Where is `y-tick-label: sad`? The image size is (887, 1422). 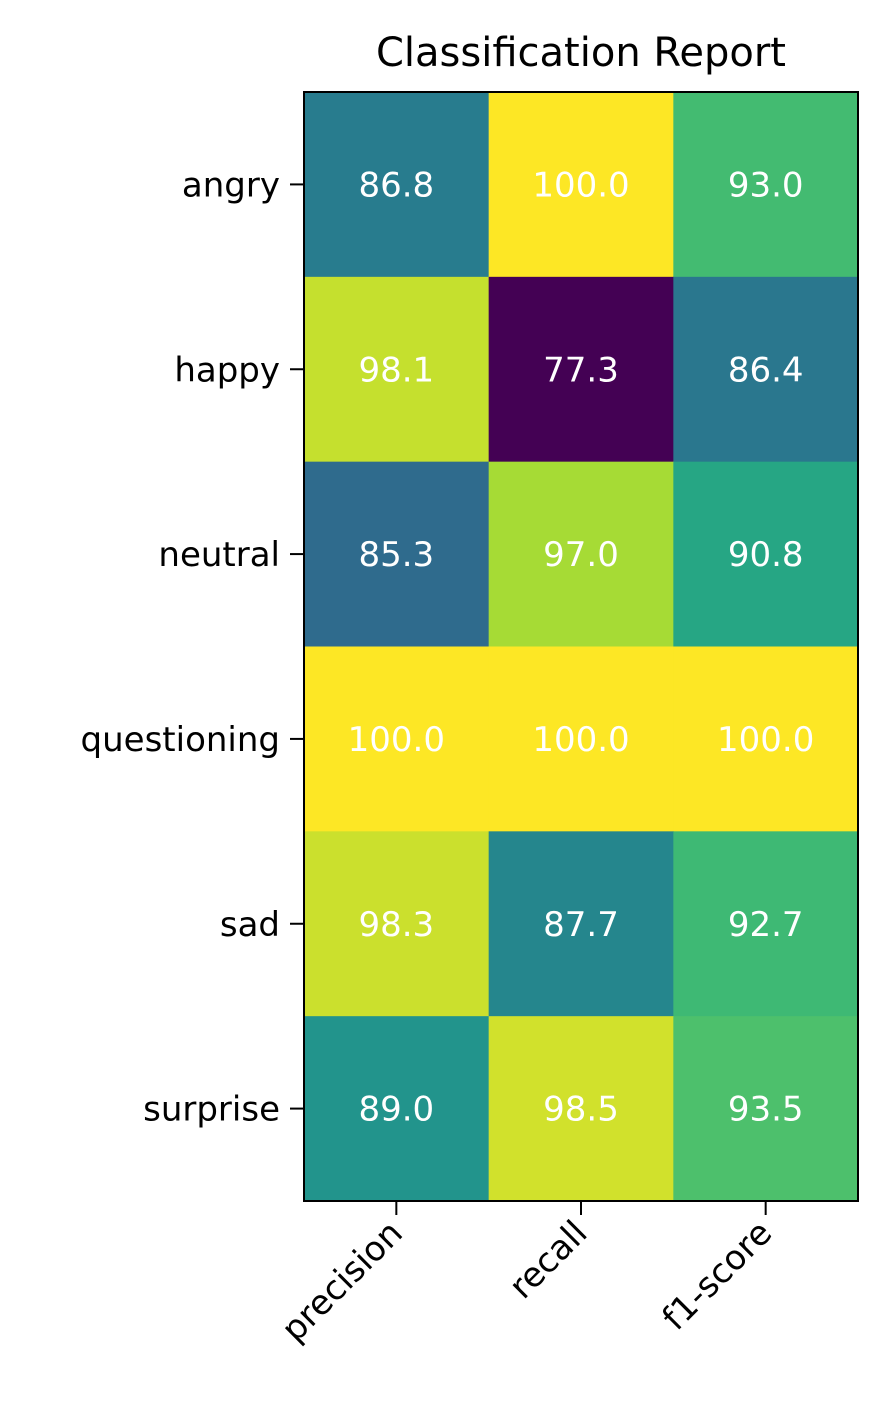 y-tick-label: sad is located at coordinates (250, 925).